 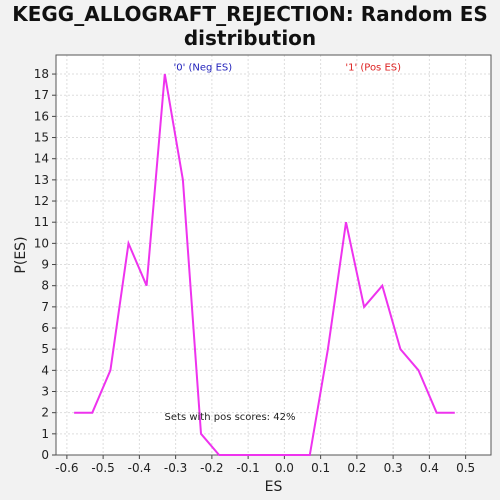 What do you see at coordinates (45, 434) in the screenshot?
I see `y-tick-label: 1` at bounding box center [45, 434].